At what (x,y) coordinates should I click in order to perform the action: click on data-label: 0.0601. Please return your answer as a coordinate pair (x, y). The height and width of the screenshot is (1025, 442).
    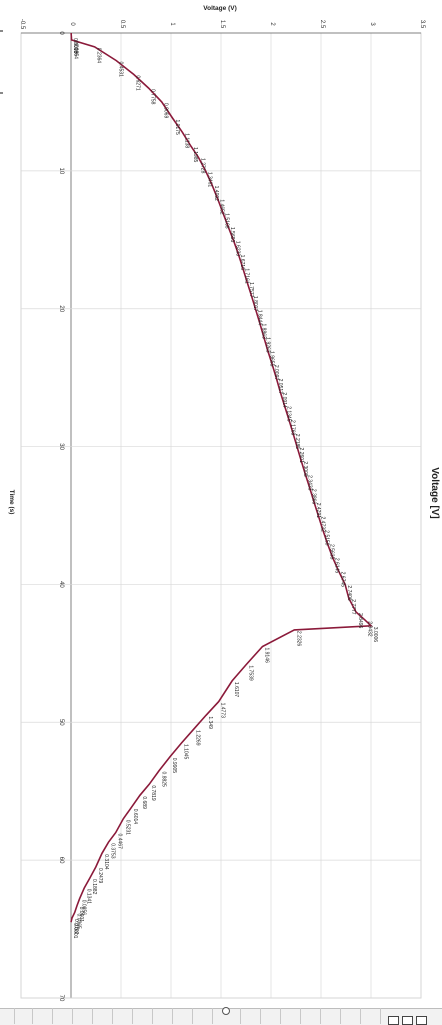
    Looking at the image, I should click on (81, 915).